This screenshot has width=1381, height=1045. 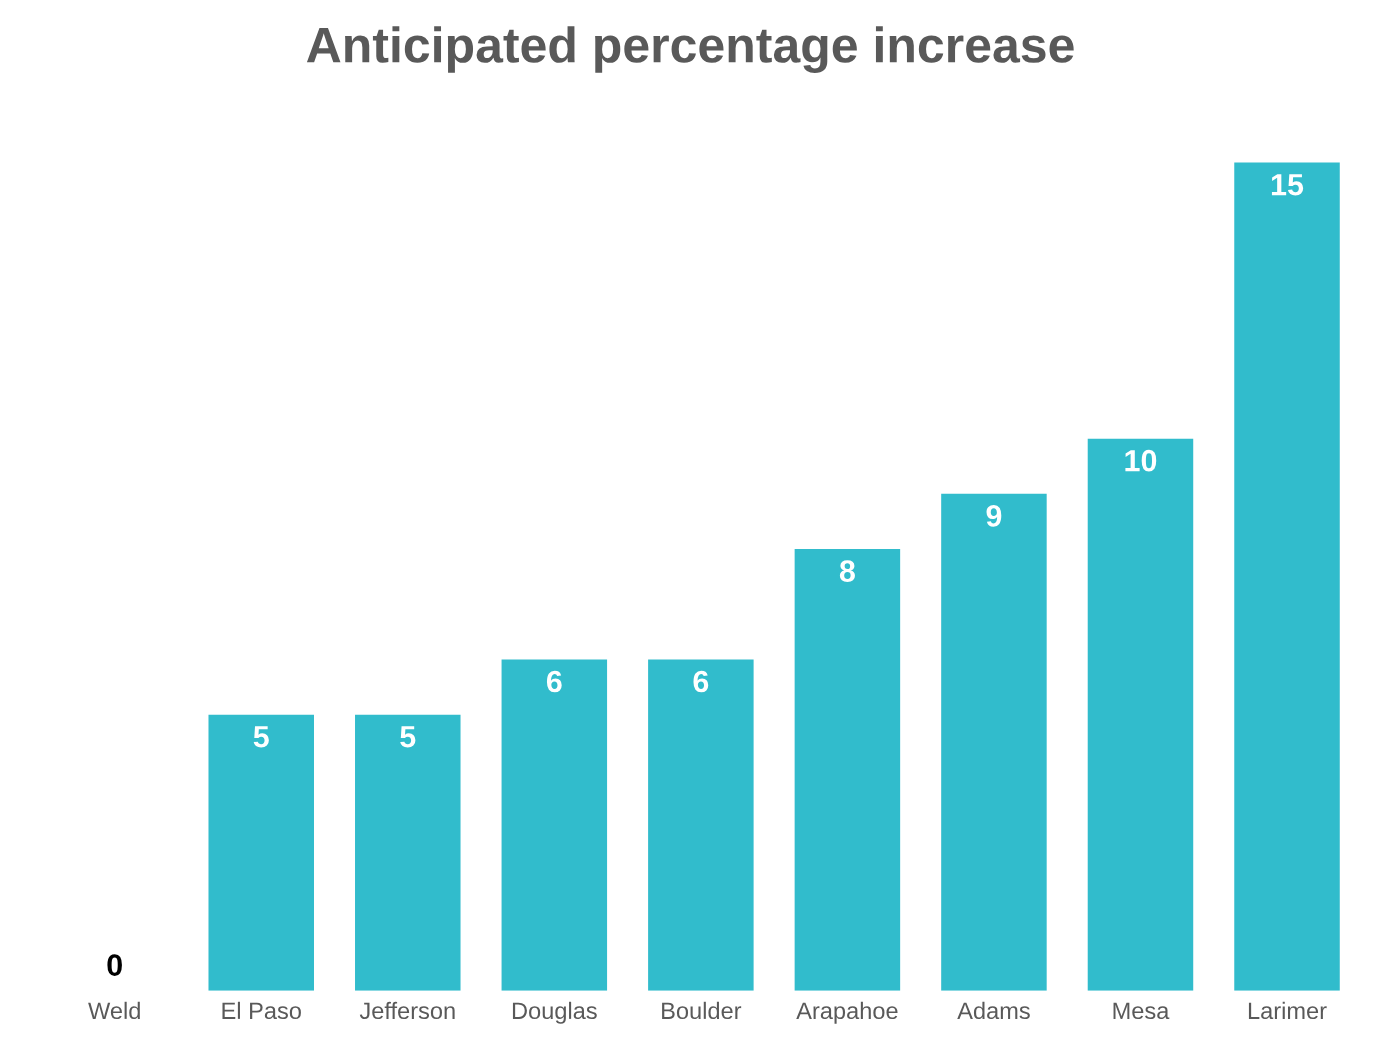 What do you see at coordinates (1287, 185) in the screenshot?
I see `data-label: 15` at bounding box center [1287, 185].